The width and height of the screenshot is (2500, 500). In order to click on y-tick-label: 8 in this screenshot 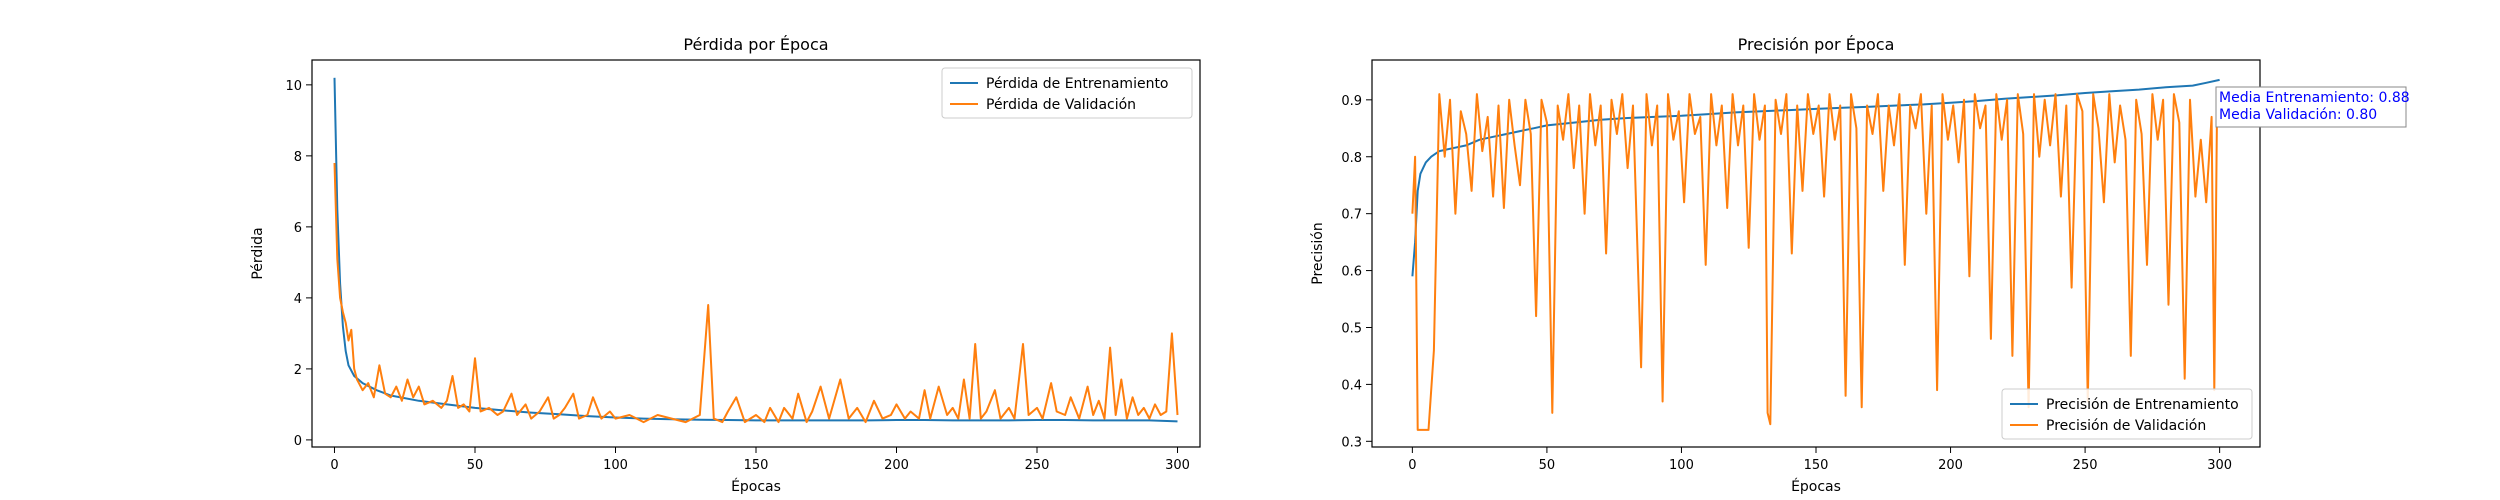, I will do `click(298, 157)`.